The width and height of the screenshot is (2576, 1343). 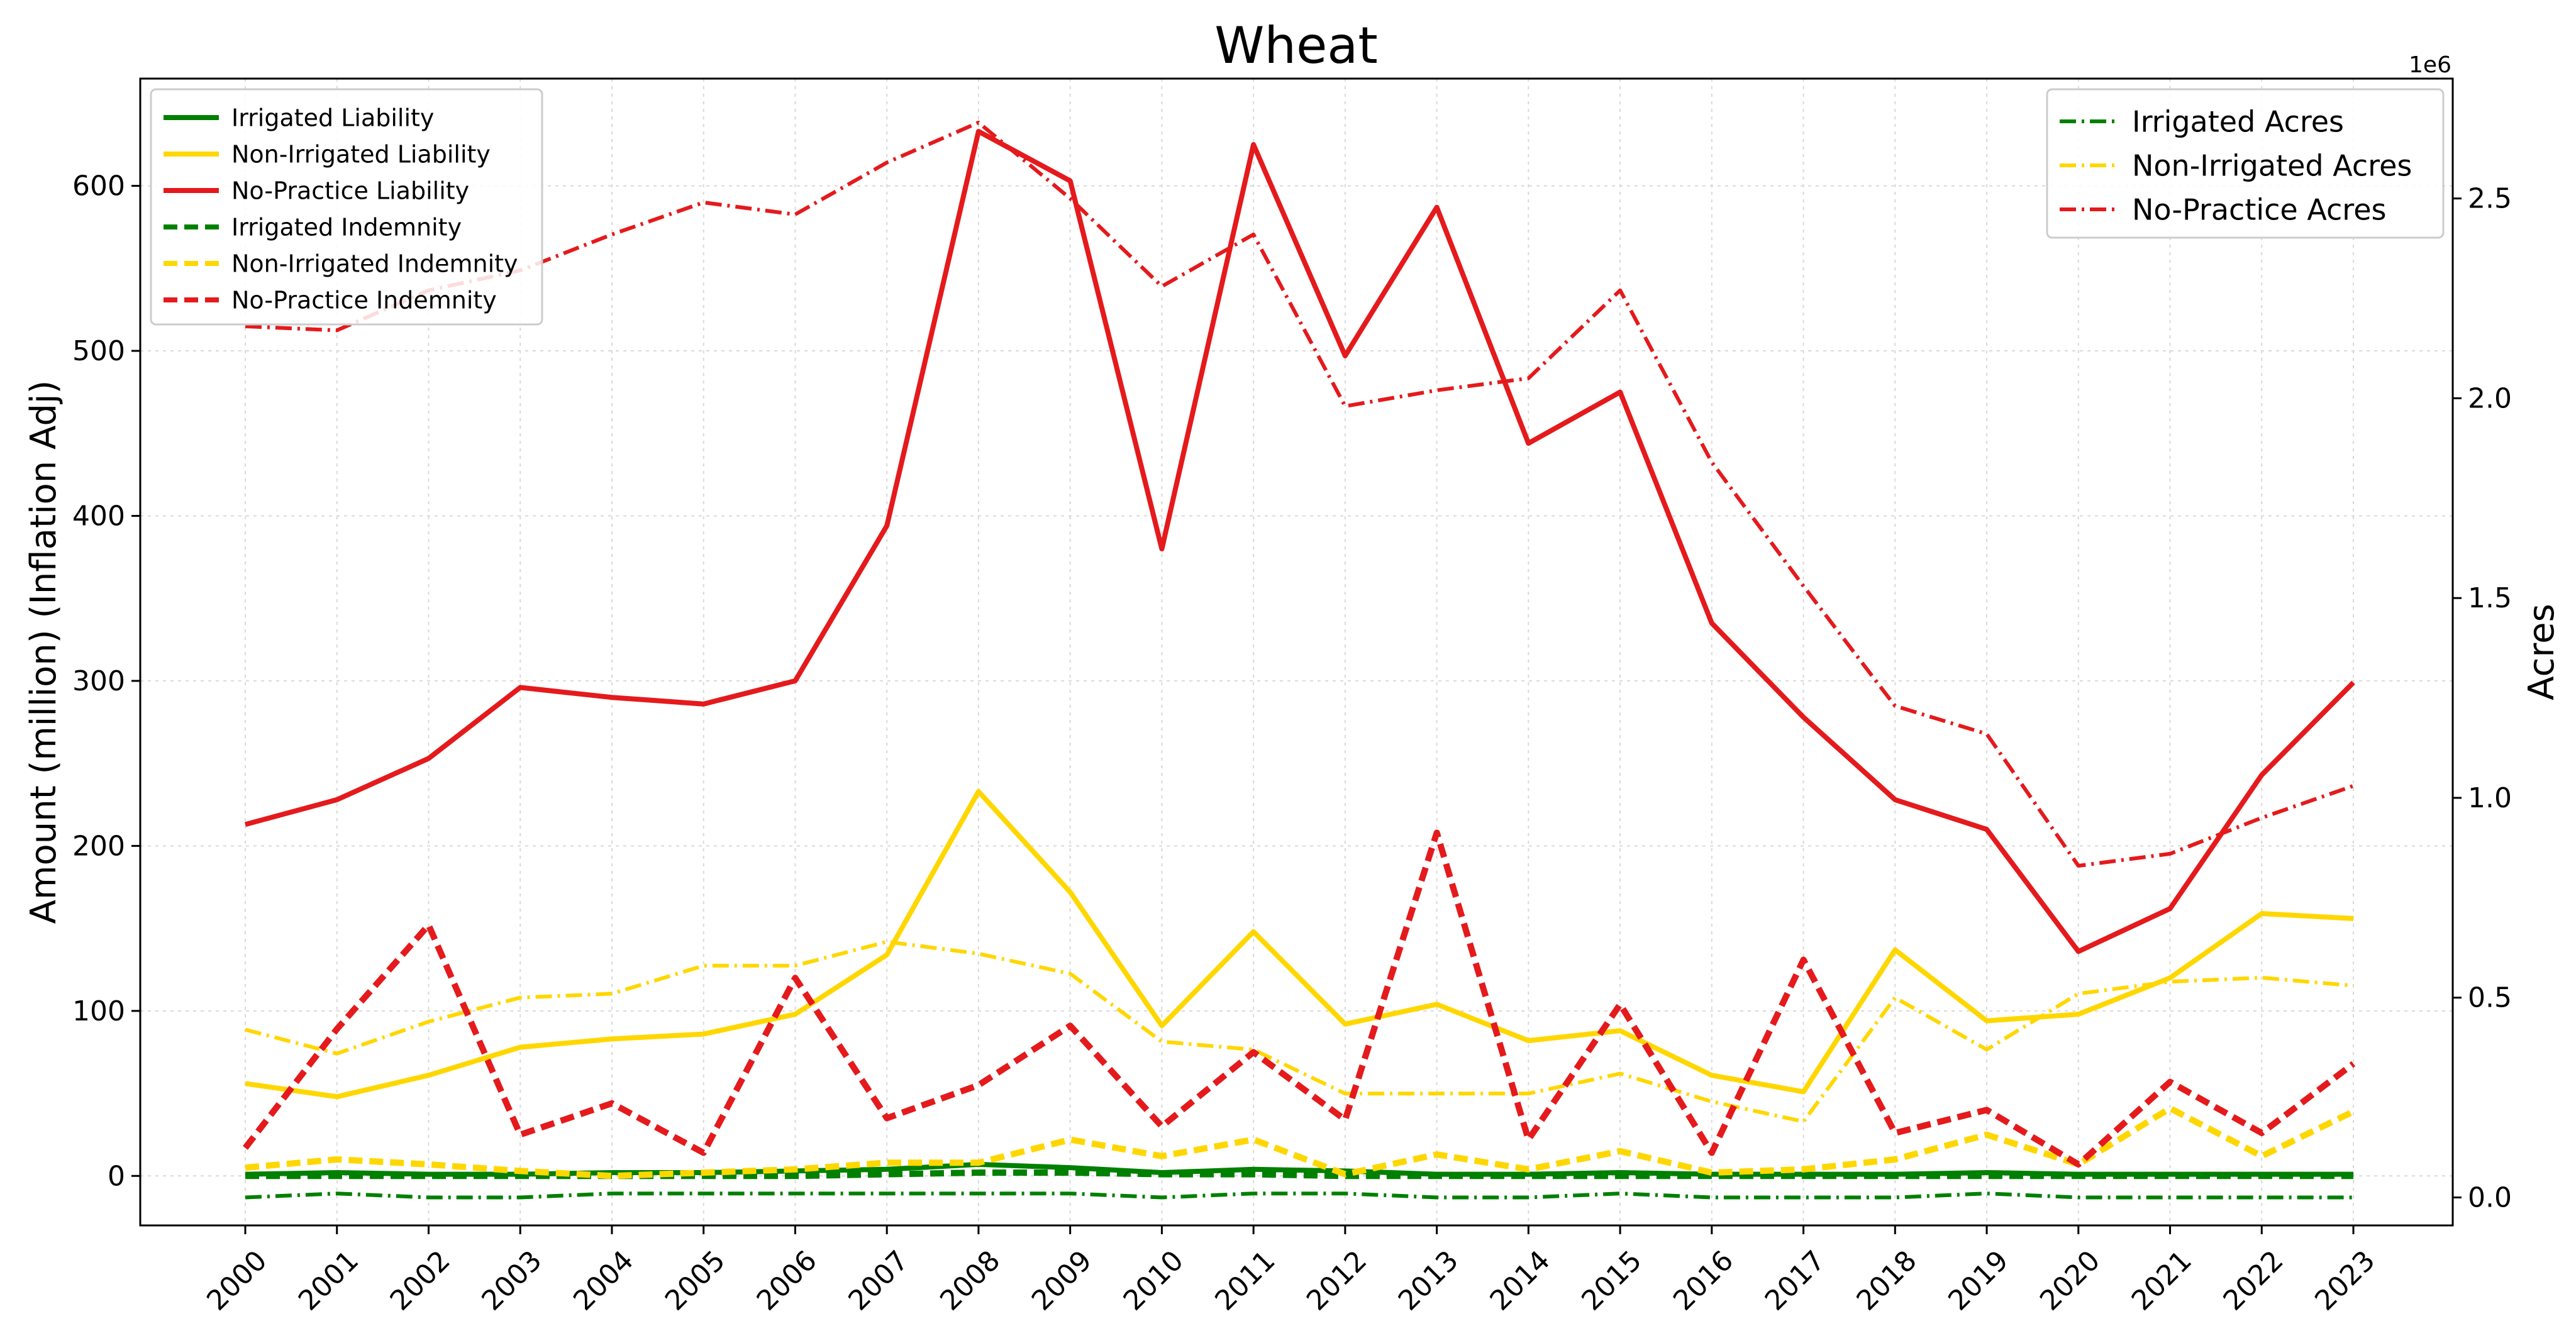 What do you see at coordinates (374, 264) in the screenshot?
I see `legend-label-non-irrigated-indemnity: Non-Irrigated Indemnity` at bounding box center [374, 264].